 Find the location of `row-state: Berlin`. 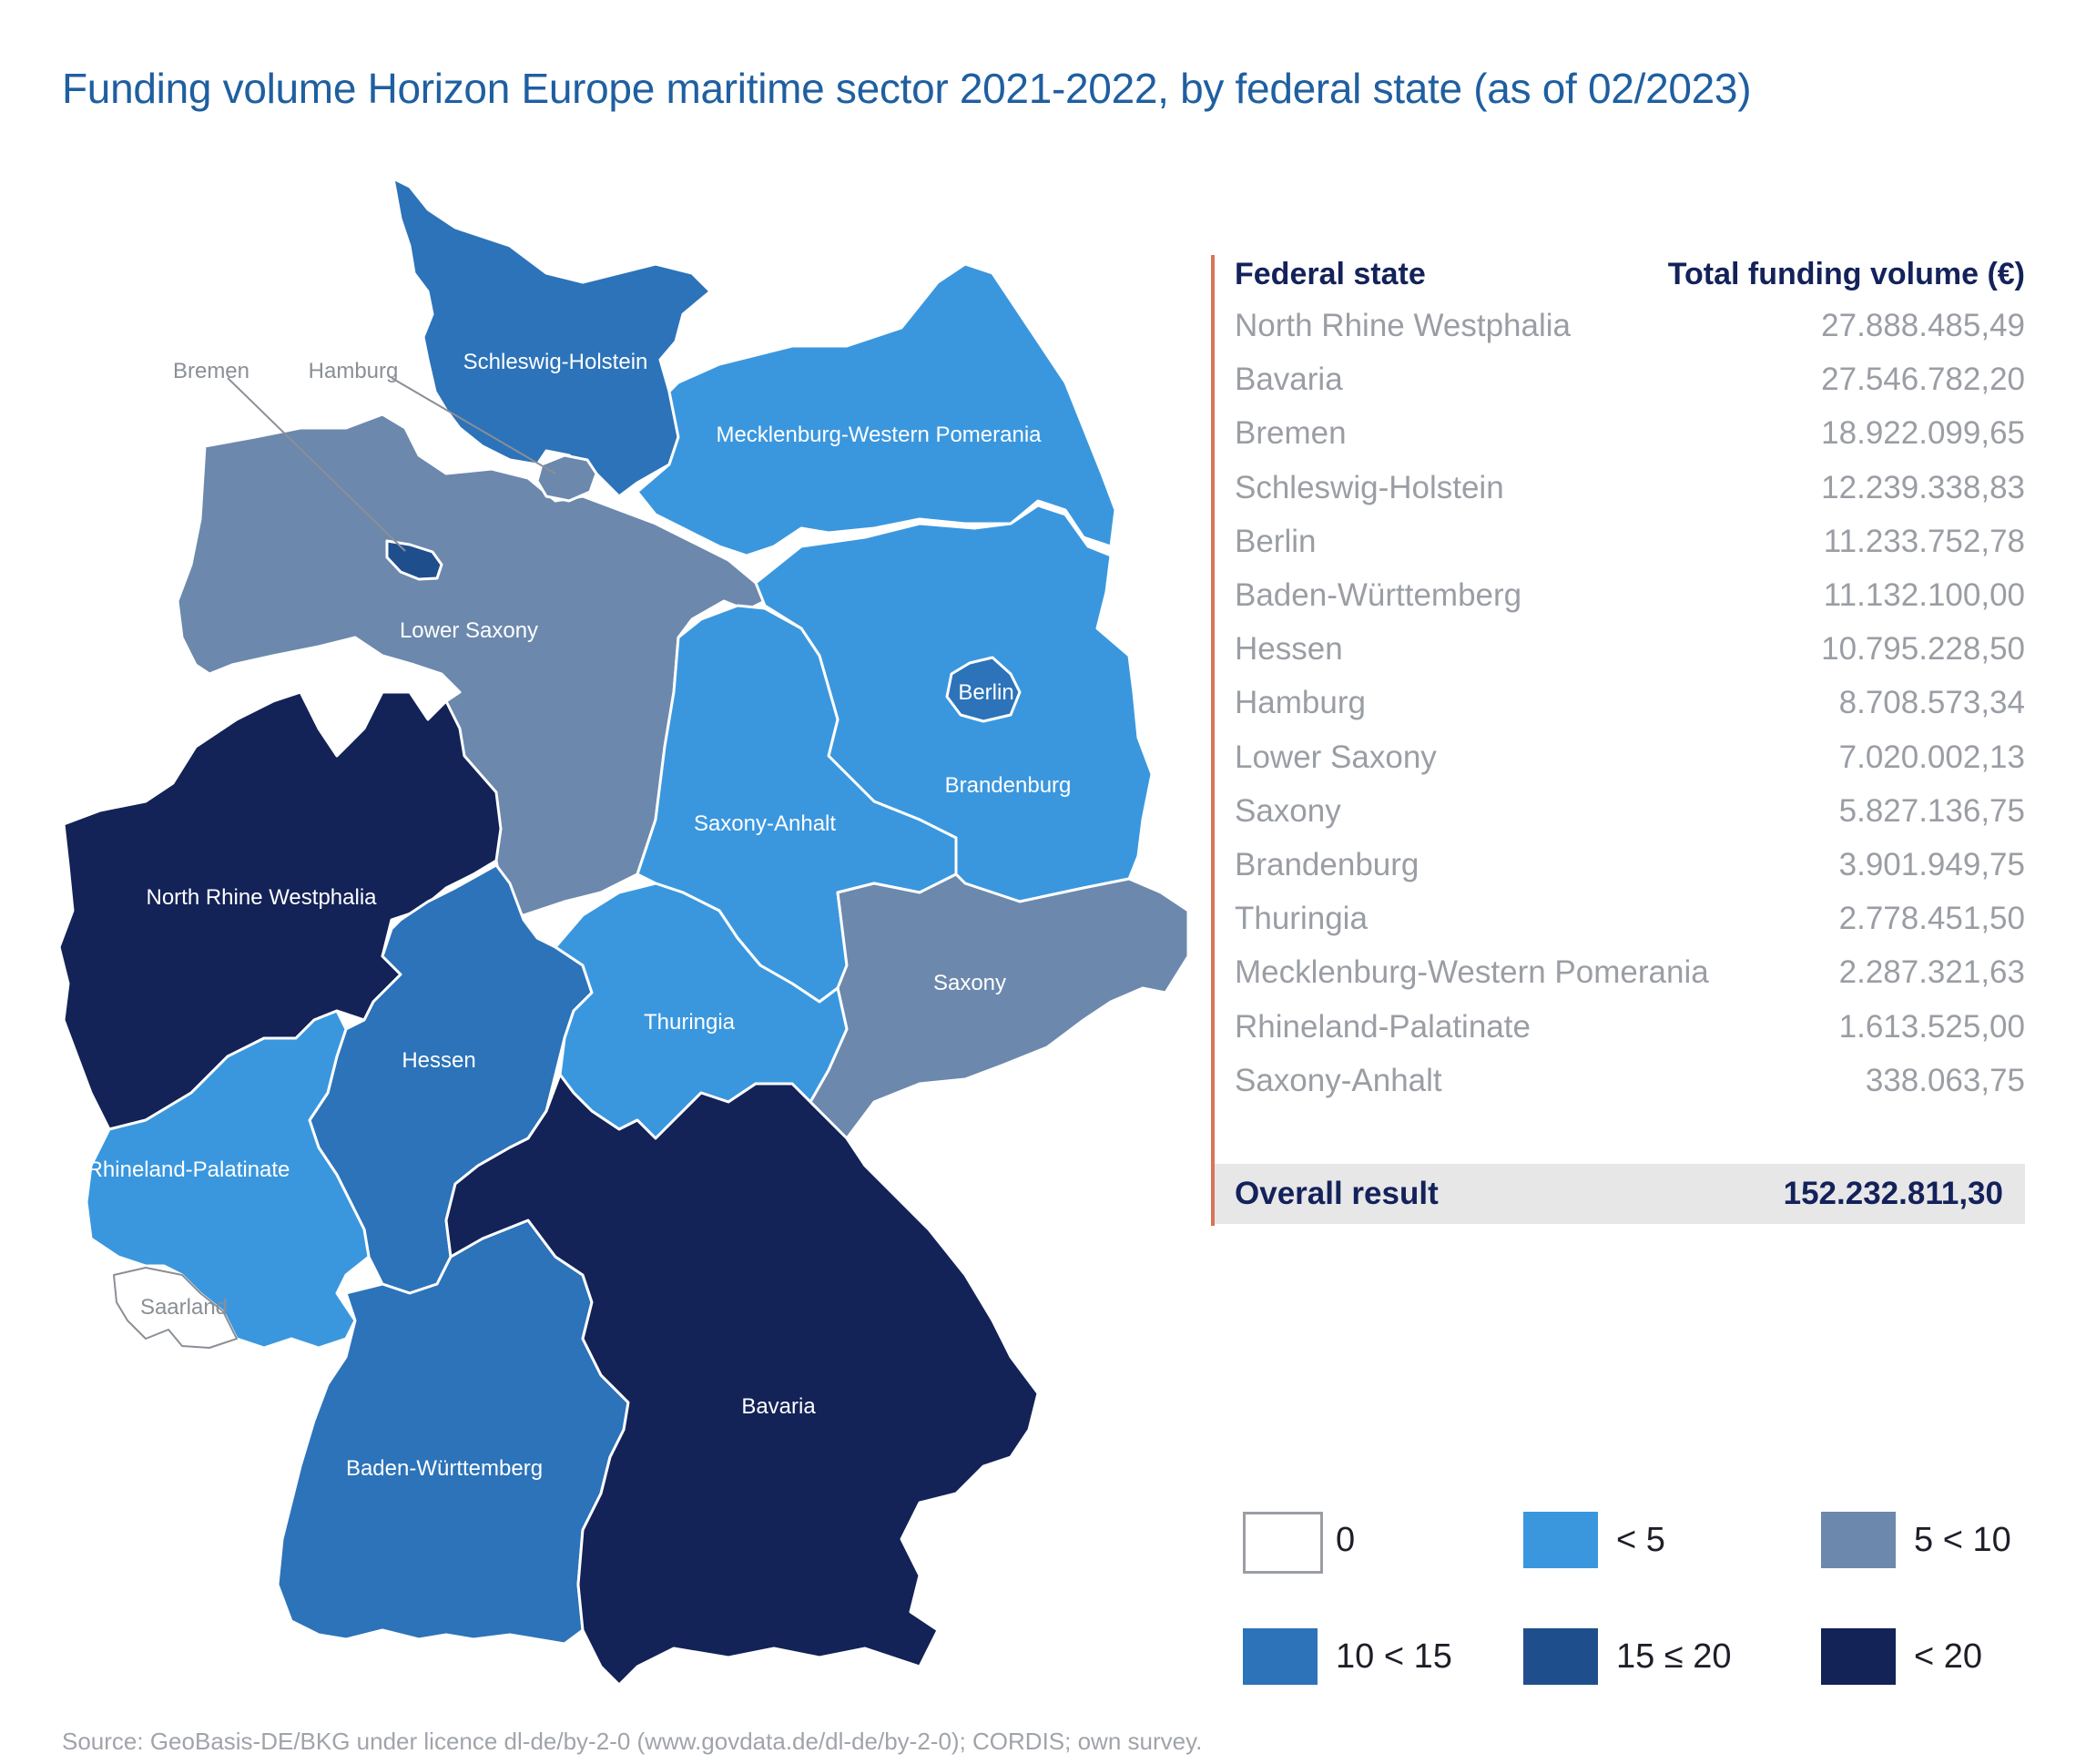

row-state: Berlin is located at coordinates (1276, 541).